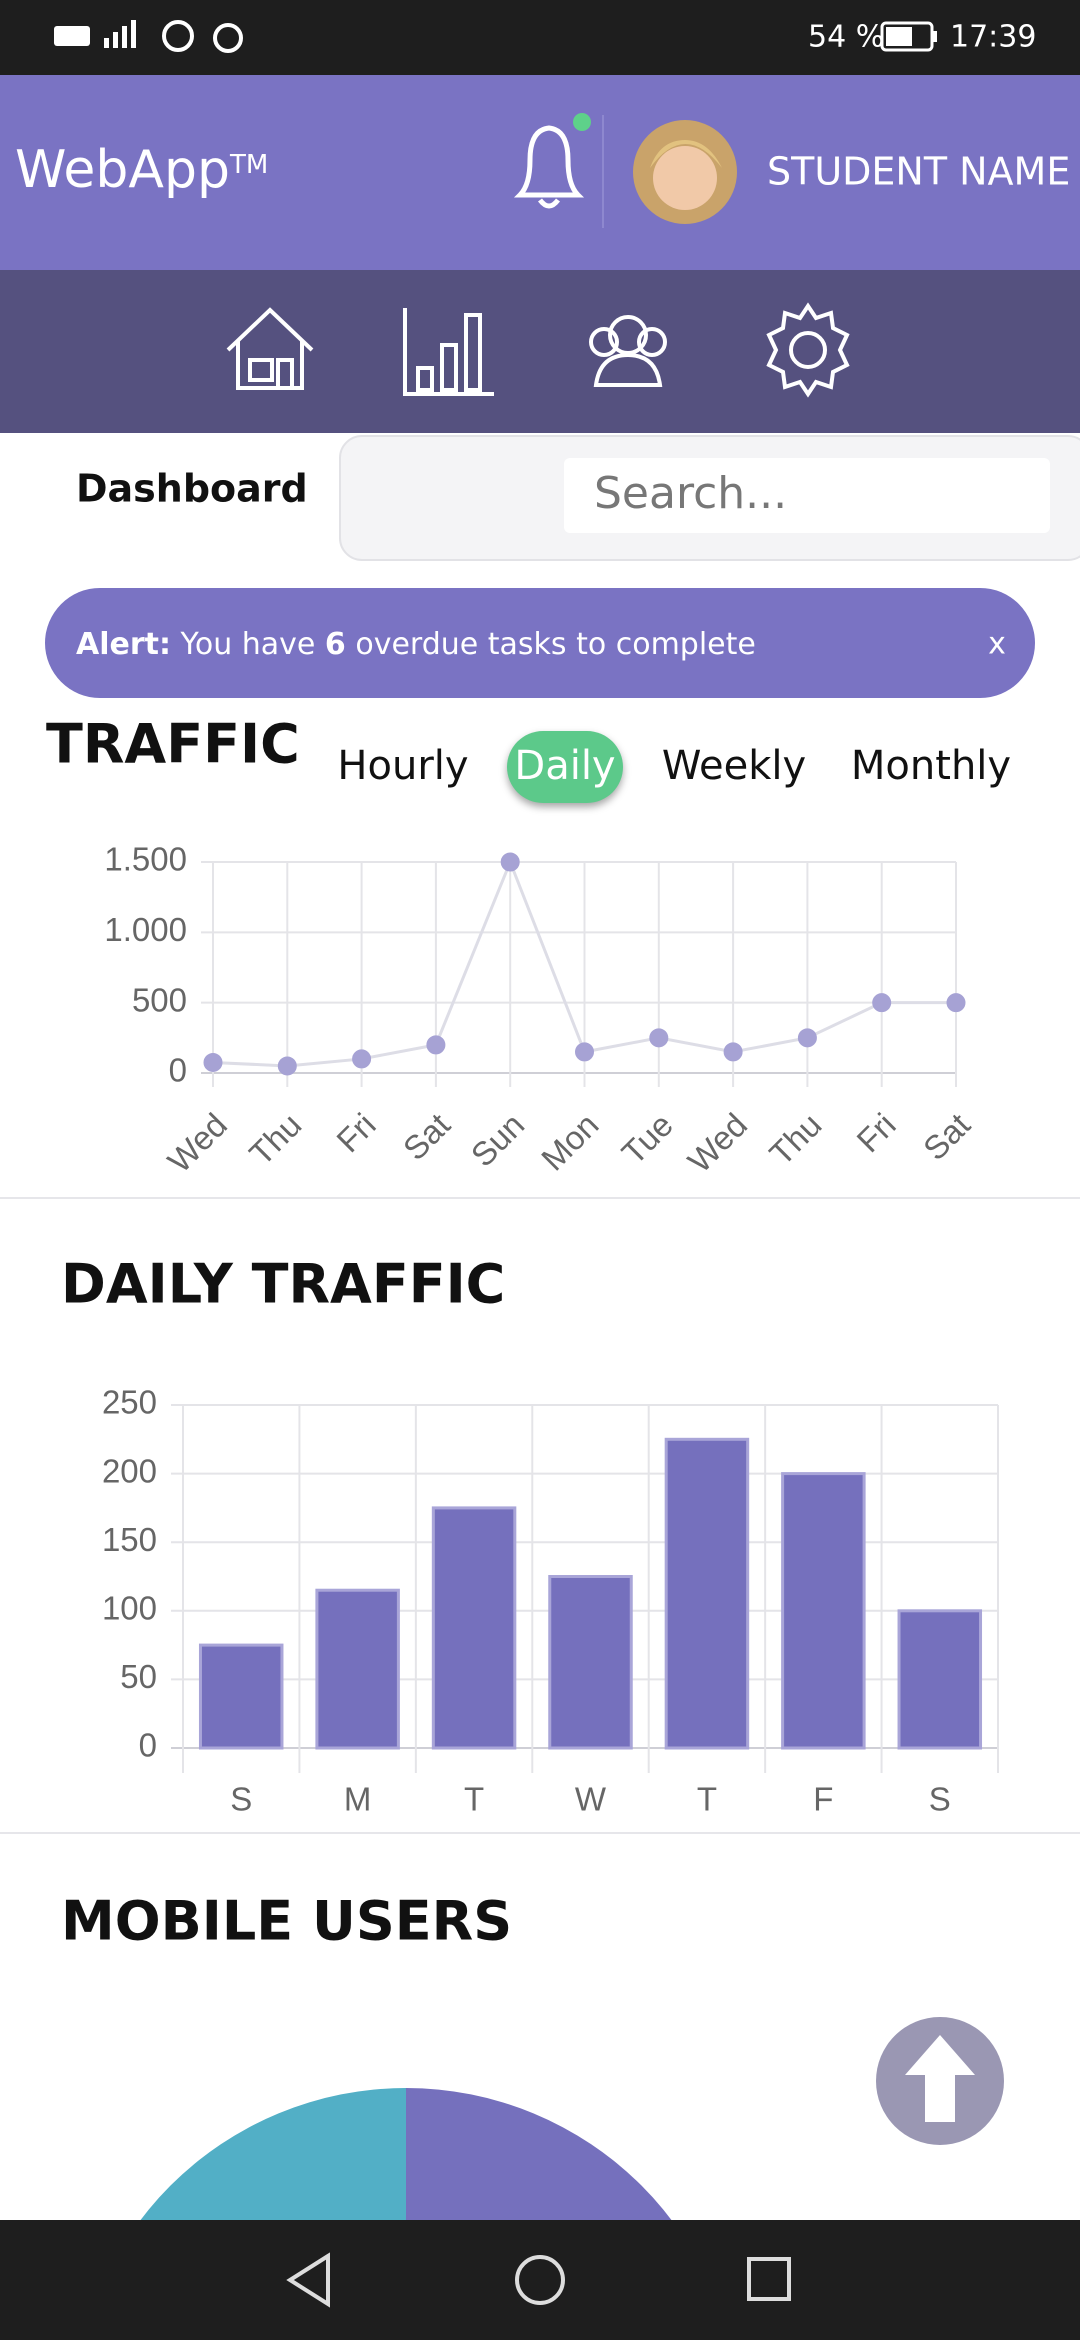  Describe the element at coordinates (498, 1140) in the screenshot. I see `x-tick-label: Sun` at that location.